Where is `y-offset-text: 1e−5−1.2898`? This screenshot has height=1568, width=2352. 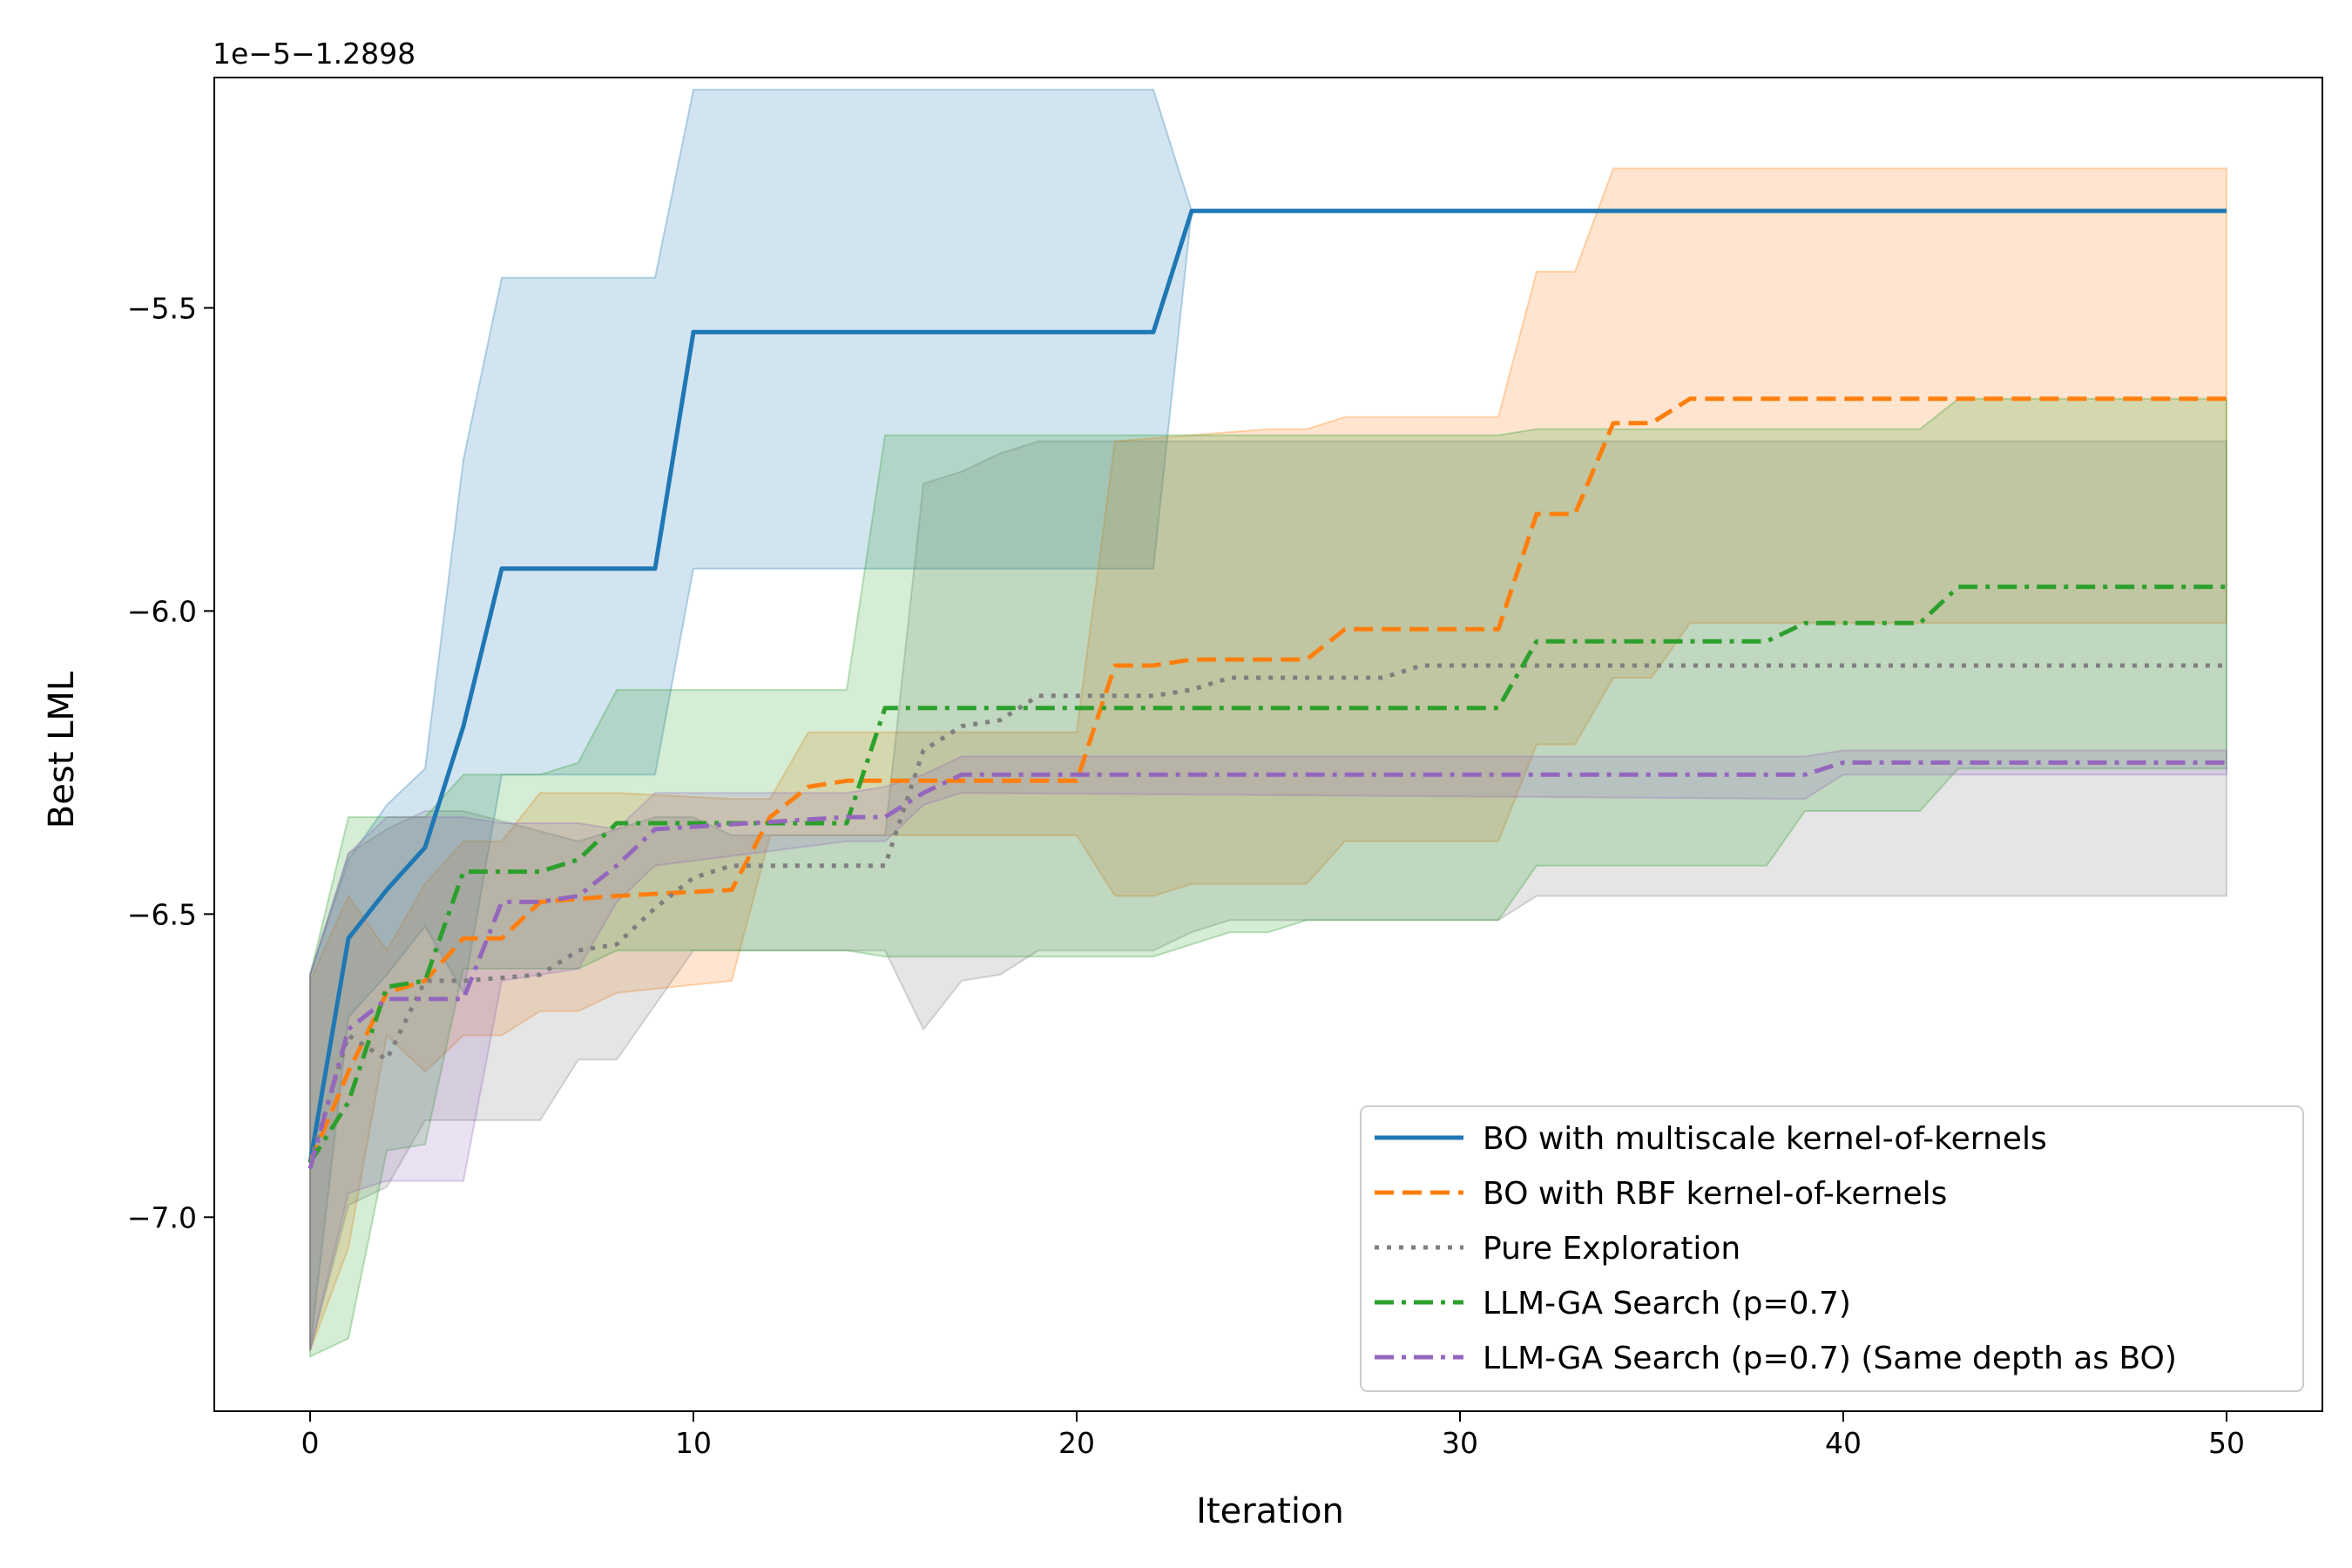 y-offset-text: 1e−5−1.2898 is located at coordinates (314, 54).